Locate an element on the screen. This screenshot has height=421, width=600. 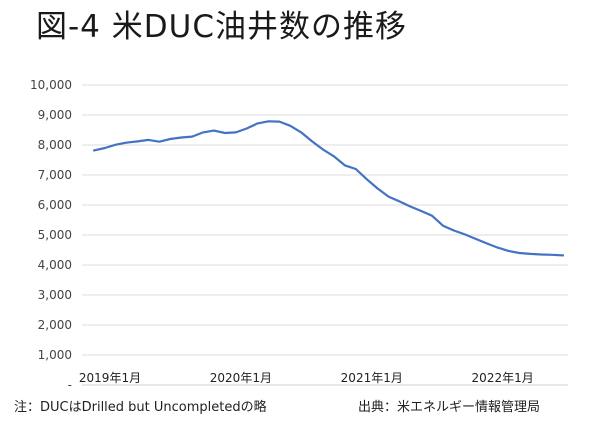
y-tick-label: 9,000 is located at coordinates (55, 115).